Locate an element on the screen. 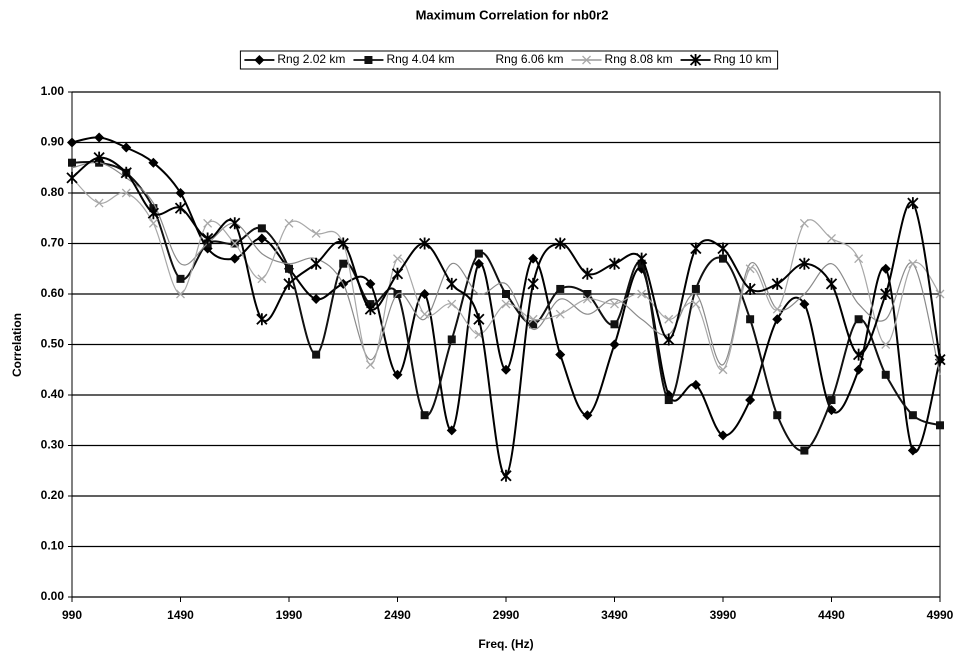 This screenshot has height=656, width=966. x-tick-label: 4490 is located at coordinates (831, 615).